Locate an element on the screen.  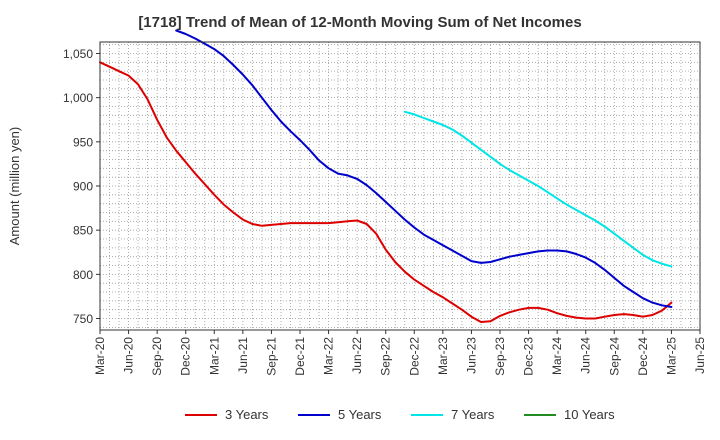
legend-label: 10 Years is located at coordinates (589, 414).